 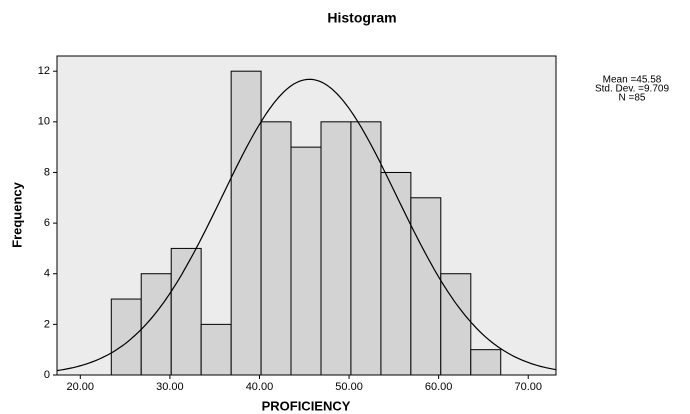 I want to click on chart-title: Histogram, so click(x=361, y=18).